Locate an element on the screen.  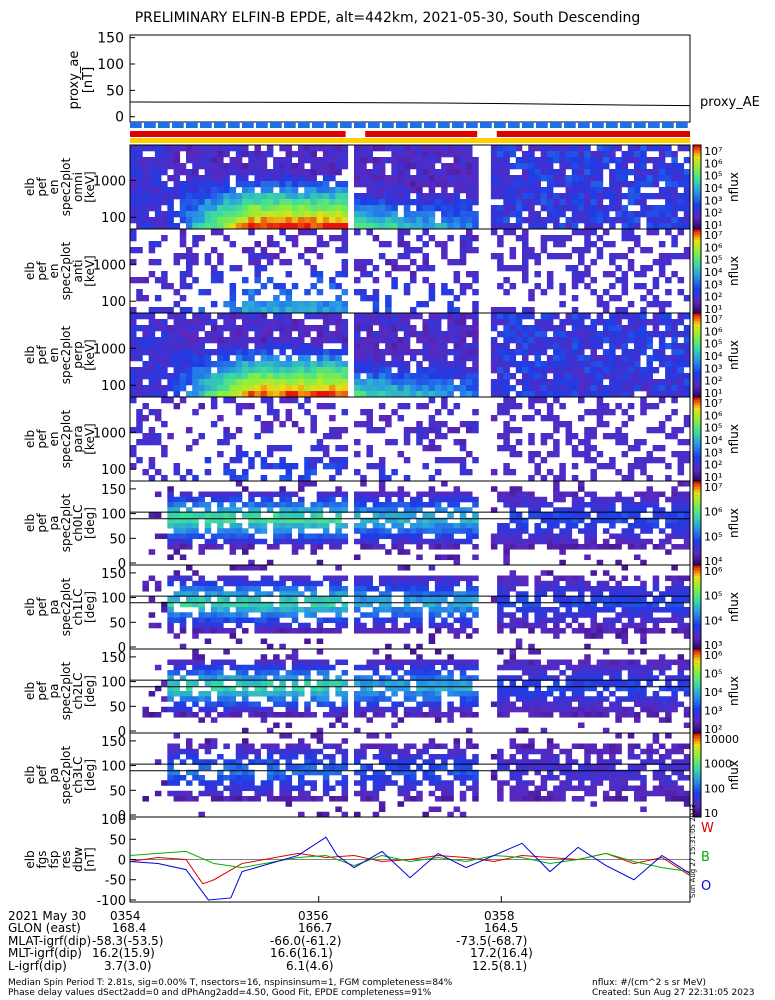
colorbar-tick-label: 10⁶ is located at coordinates (713, 415).